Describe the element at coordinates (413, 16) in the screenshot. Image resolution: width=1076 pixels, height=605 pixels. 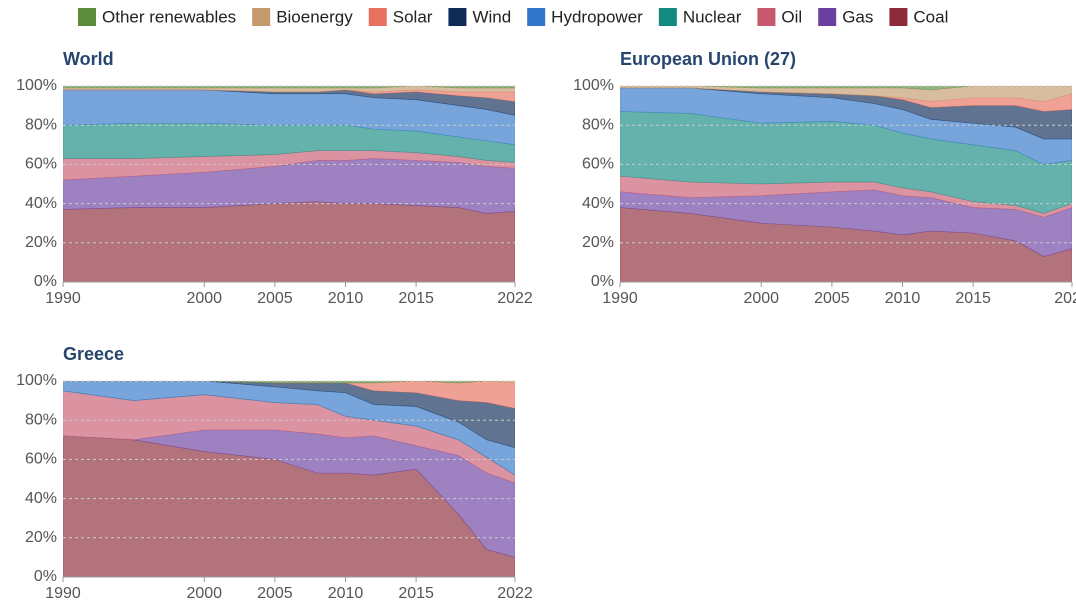
I see `legend-label: Solar` at that location.